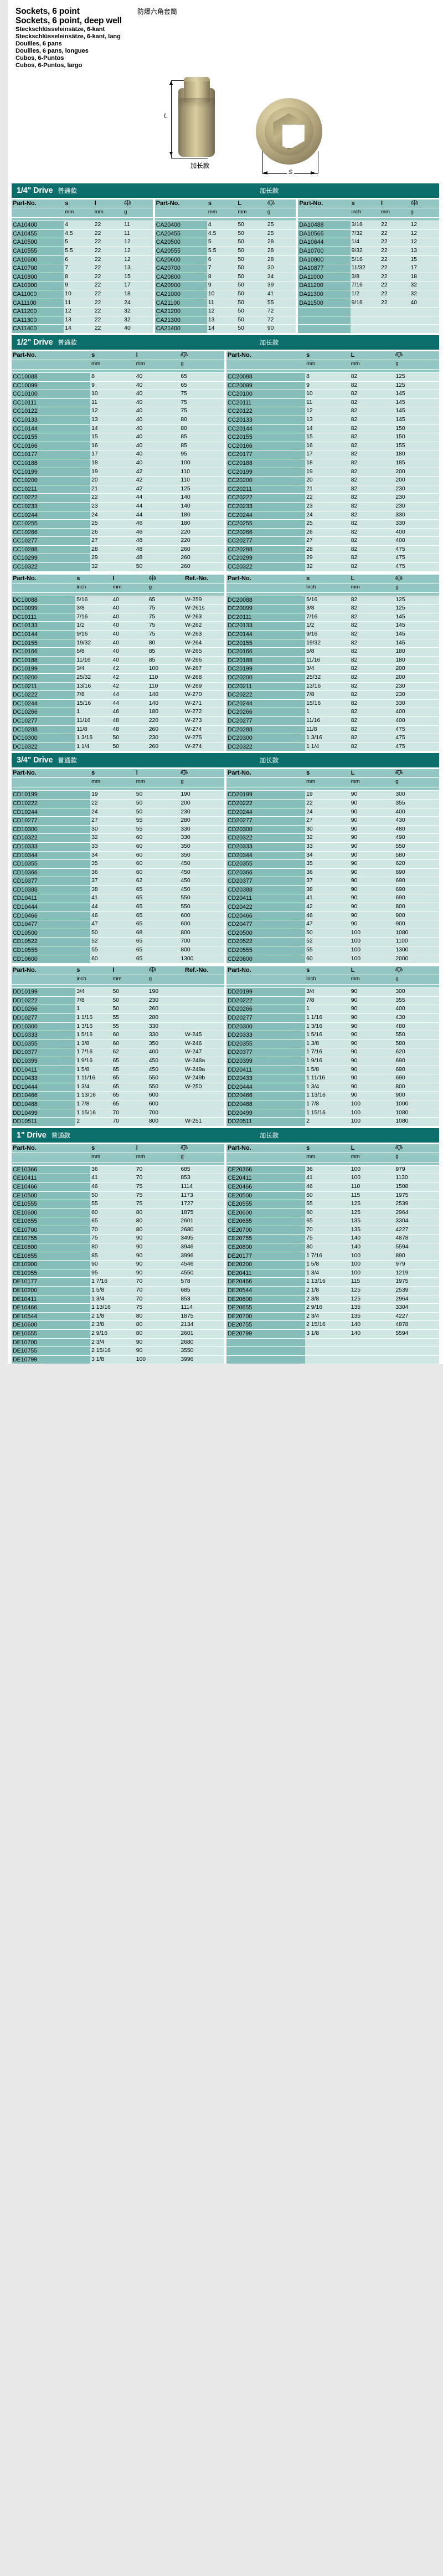 This screenshot has width=443, height=2576. Describe the element at coordinates (118, 795) in the screenshot. I see `table-row: CD10199 19 50 190` at that location.